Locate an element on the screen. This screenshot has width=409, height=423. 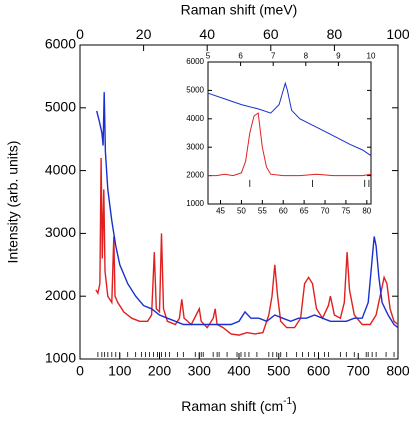
y-axis-title: Intensity (arb. units) is located at coordinates (13, 202).